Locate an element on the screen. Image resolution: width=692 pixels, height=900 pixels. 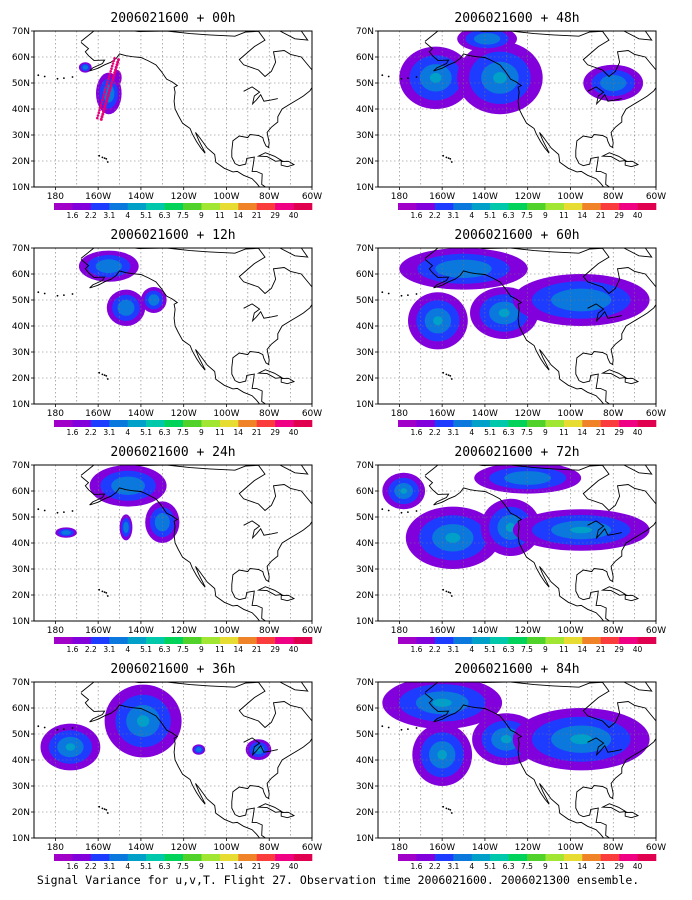
colorbar-label: 14 is located at coordinates (583, 215).